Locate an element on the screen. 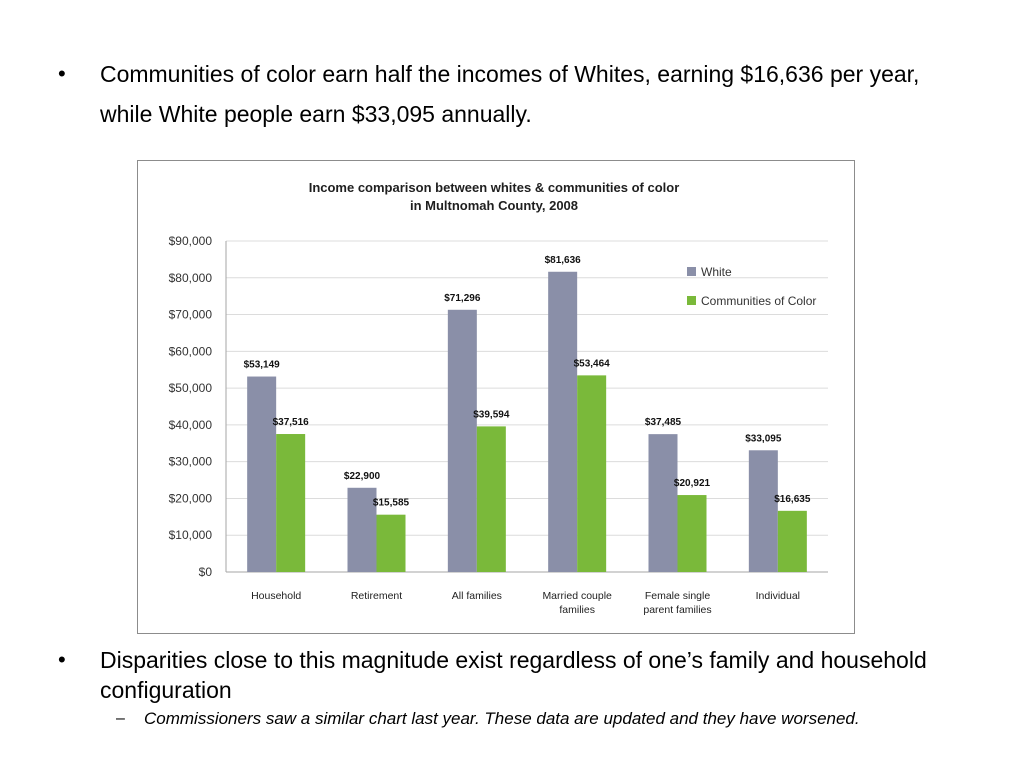 The width and height of the screenshot is (1024, 768). category-label: Married couple is located at coordinates (577, 596).